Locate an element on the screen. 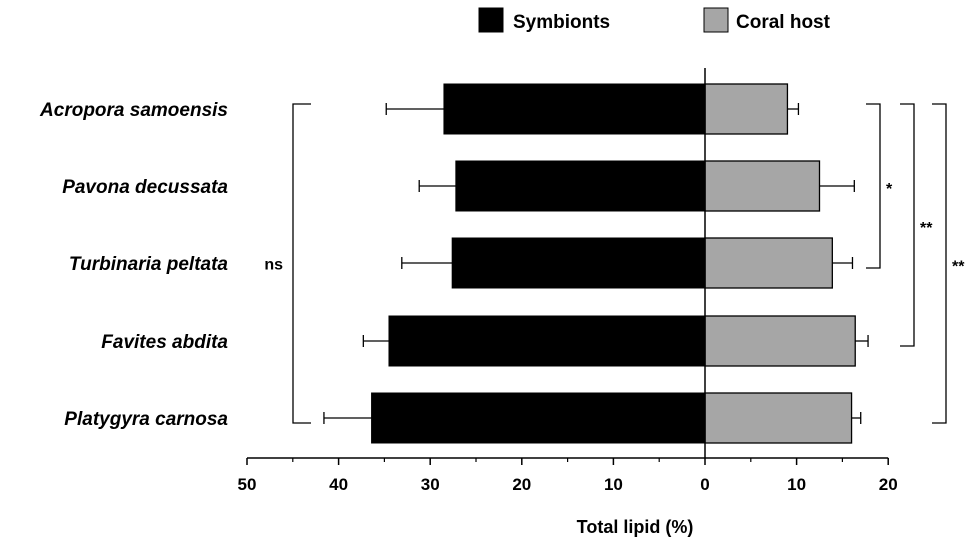  category-label: Pavona decussata is located at coordinates (145, 187).